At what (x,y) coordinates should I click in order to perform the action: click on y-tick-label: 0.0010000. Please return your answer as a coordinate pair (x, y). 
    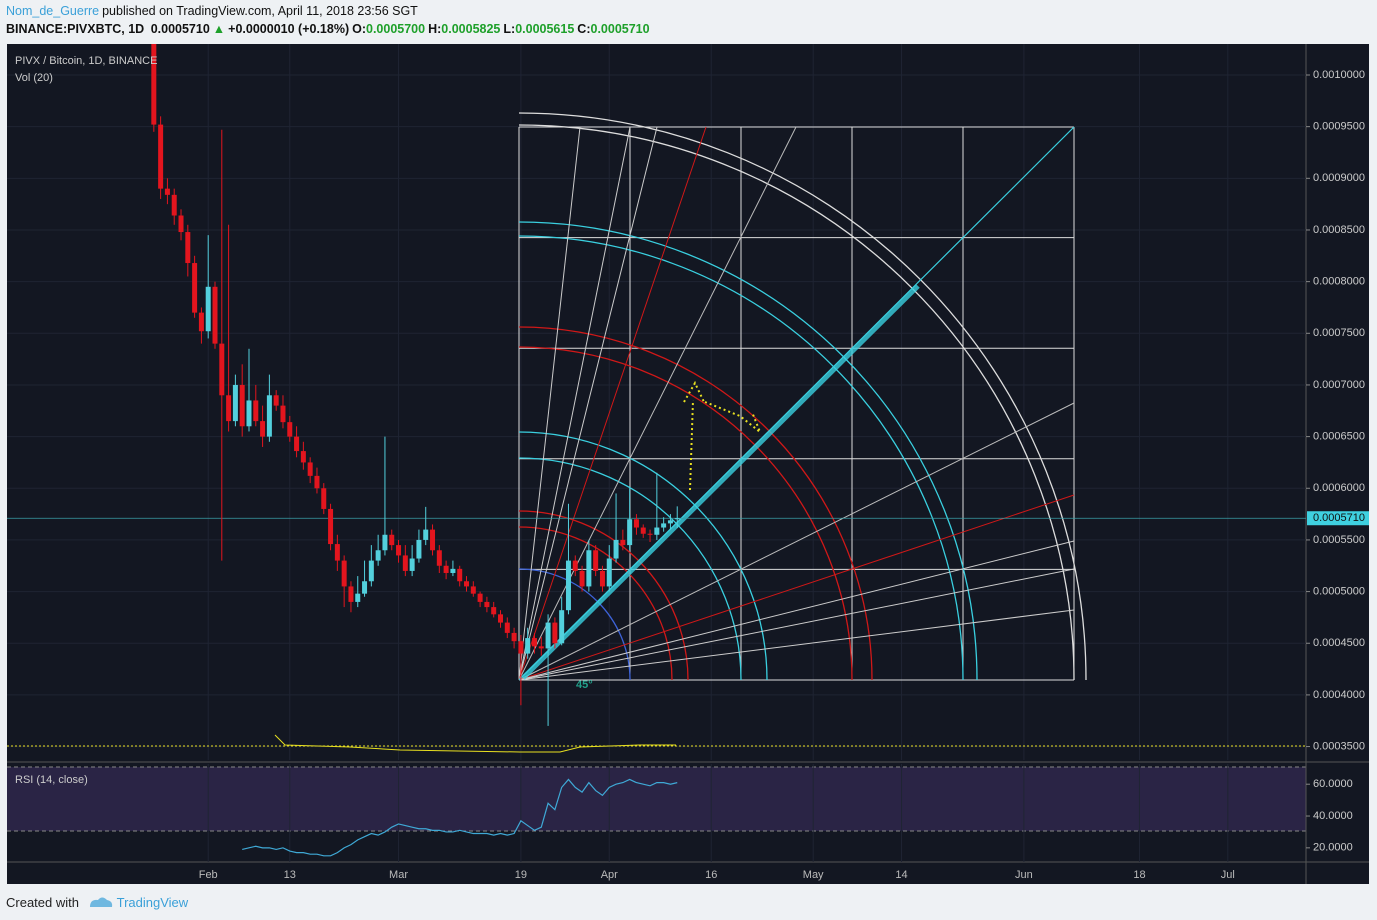
    Looking at the image, I should click on (1339, 75).